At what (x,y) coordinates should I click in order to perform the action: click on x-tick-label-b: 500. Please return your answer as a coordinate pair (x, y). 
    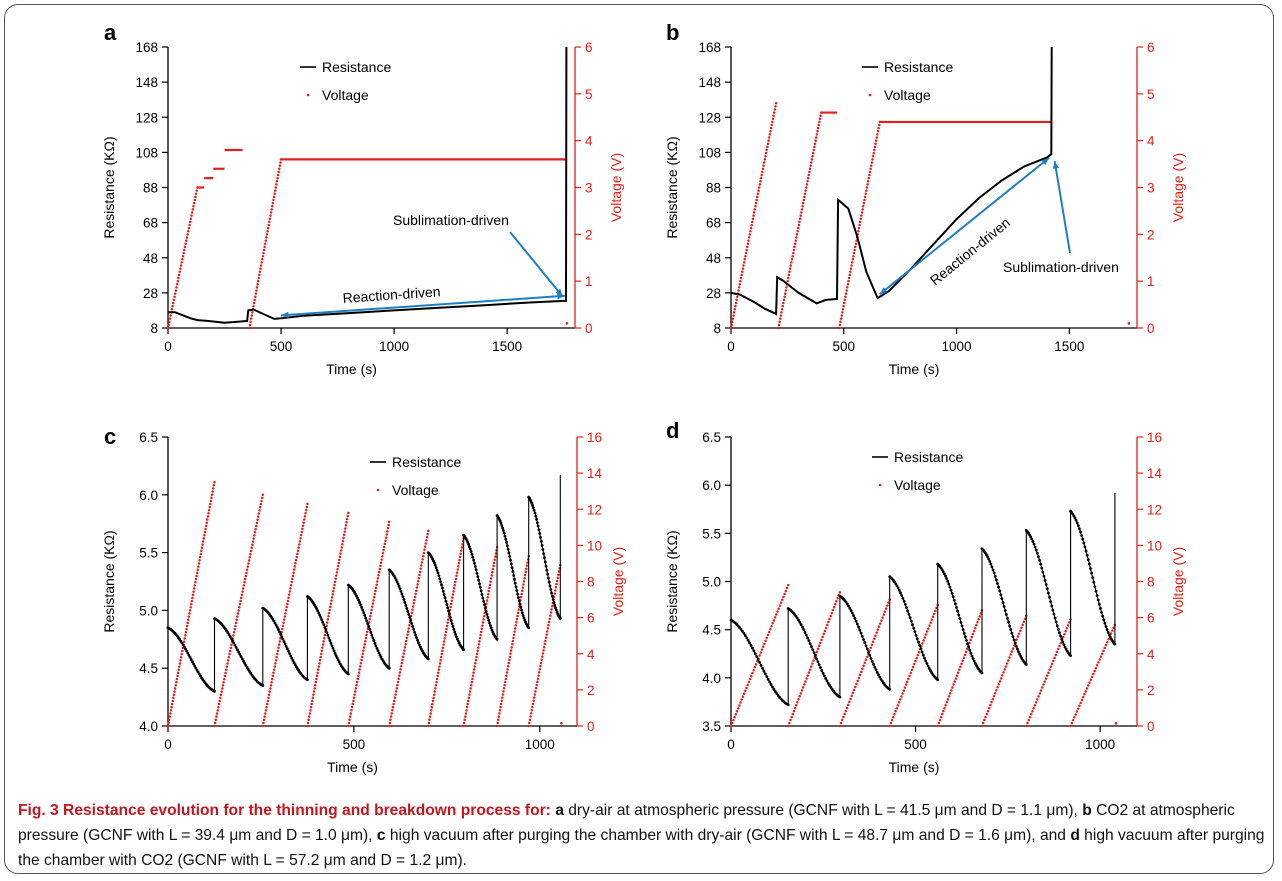
    Looking at the image, I should click on (844, 346).